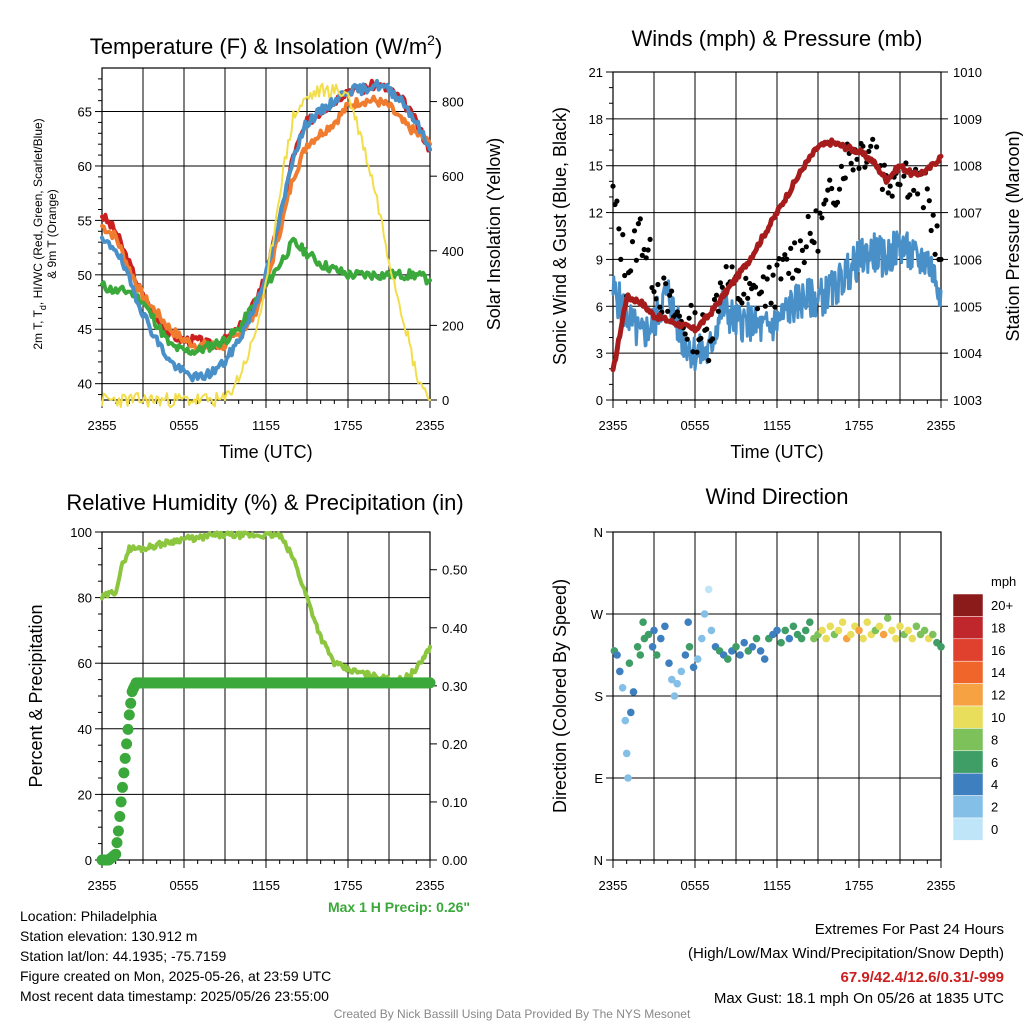 The image size is (1024, 1024). Describe the element at coordinates (560, 236) in the screenshot. I see `y-axis-label: Sonic Wind & Gust (Blue, Black)` at that location.